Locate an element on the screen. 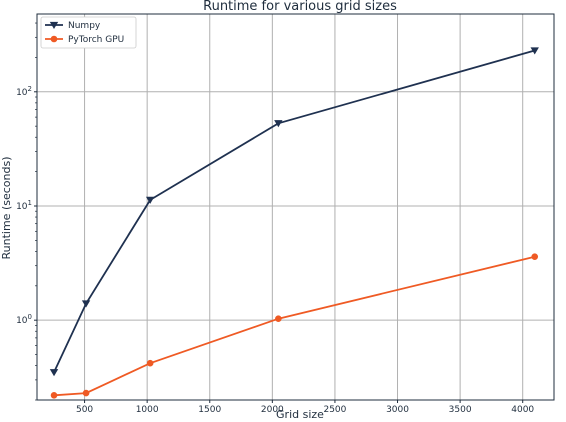 The height and width of the screenshot is (422, 566). legend-label: Numpy is located at coordinates (84, 26).